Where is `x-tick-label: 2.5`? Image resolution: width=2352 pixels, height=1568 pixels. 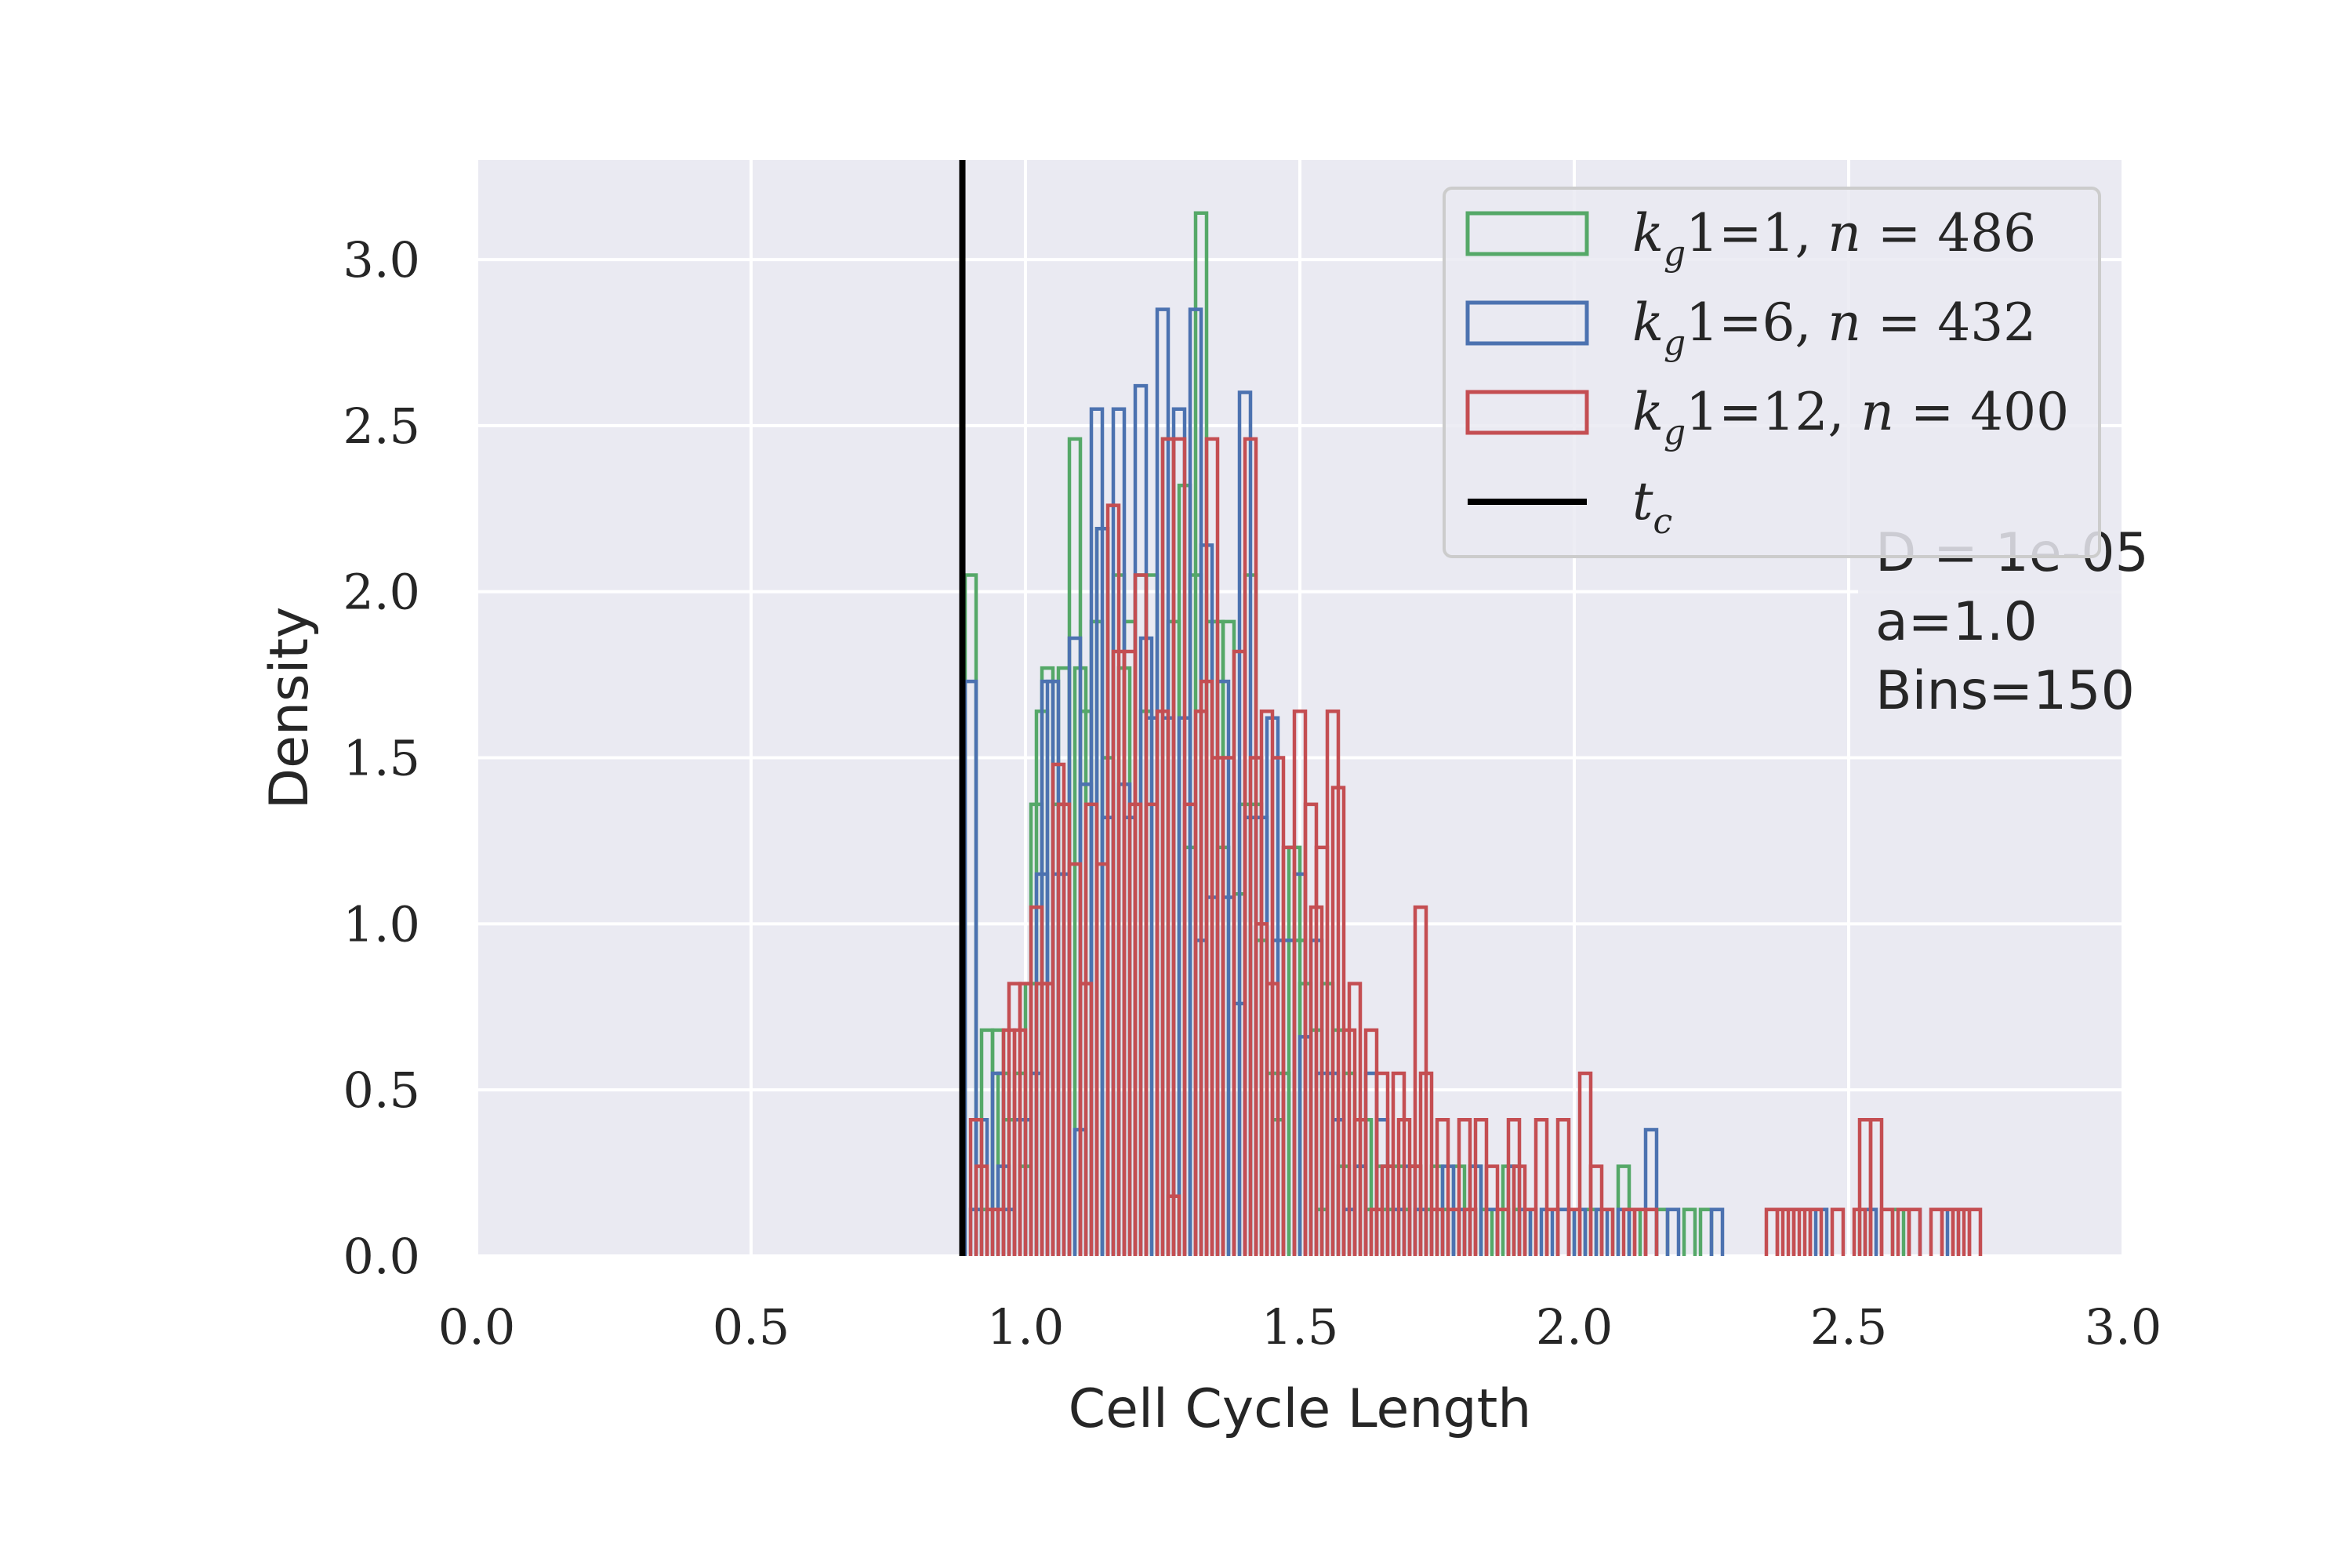 x-tick-label: 2.5 is located at coordinates (1849, 1327).